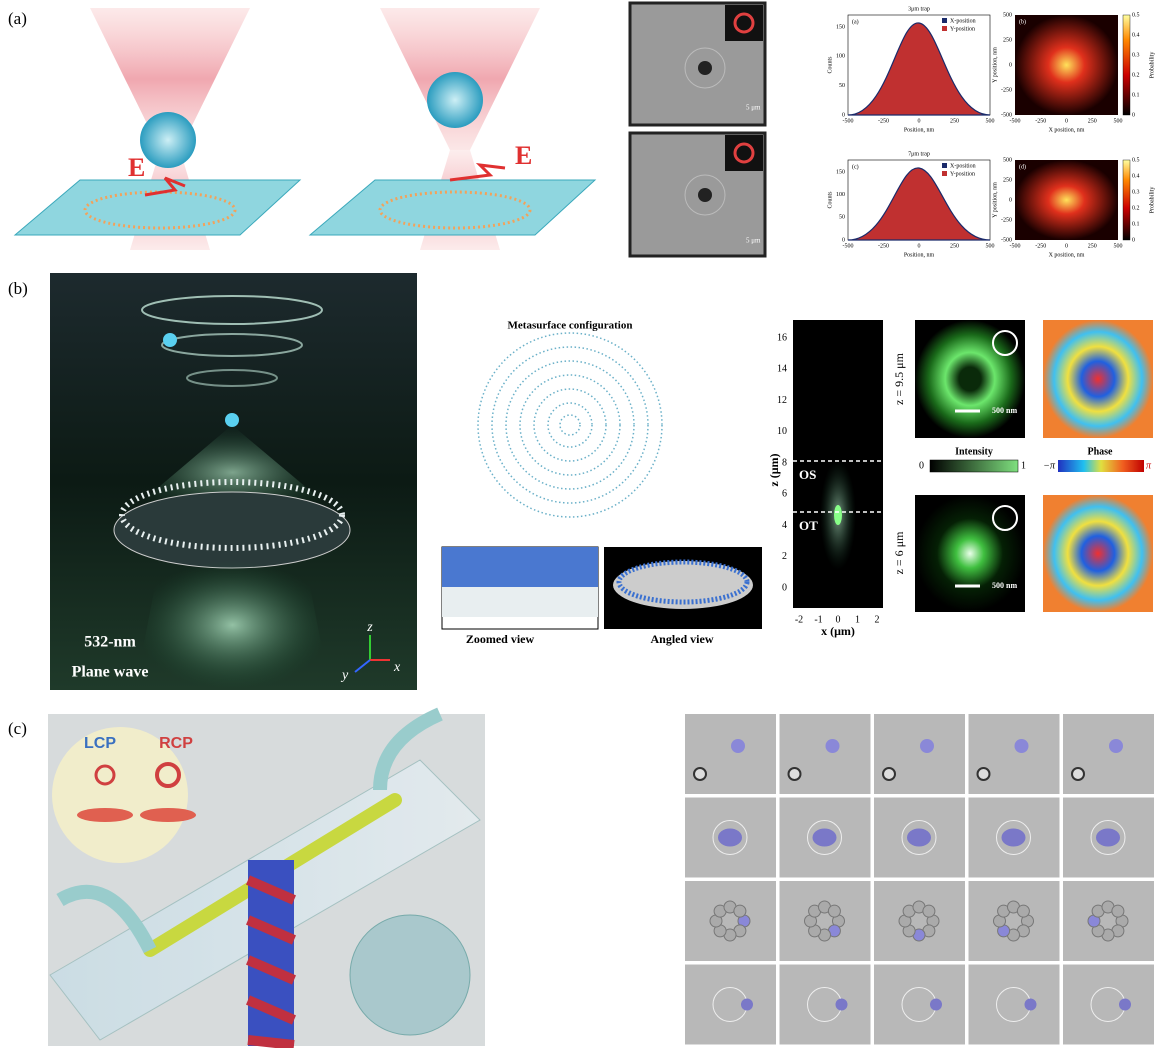 The image size is (1158, 1048). Describe the element at coordinates (782, 431) in the screenshot. I see `y-tick-label: 10` at that location.